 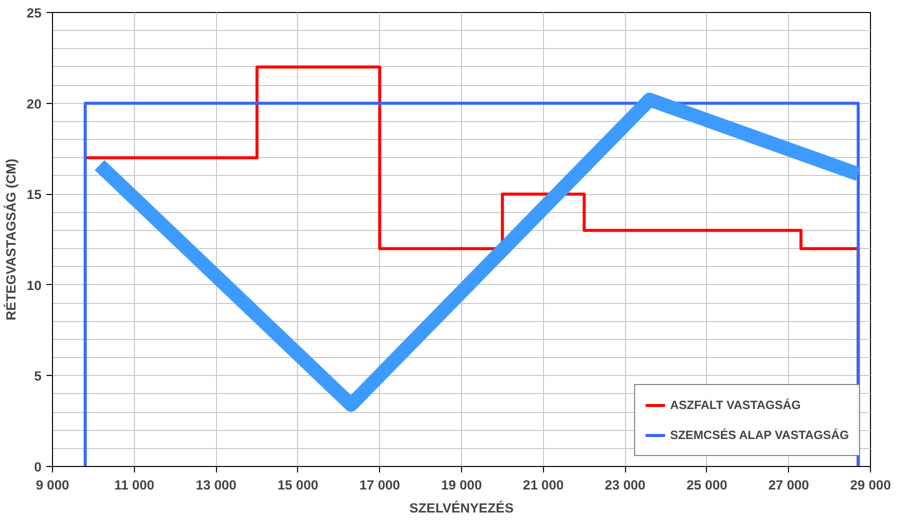 I want to click on x-tick-label: 27 000, so click(x=789, y=485).